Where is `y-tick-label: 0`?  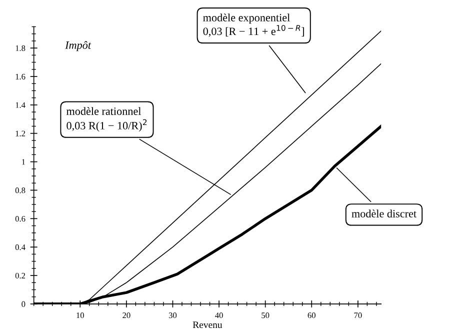 y-tick-label: 0 is located at coordinates (24, 304).